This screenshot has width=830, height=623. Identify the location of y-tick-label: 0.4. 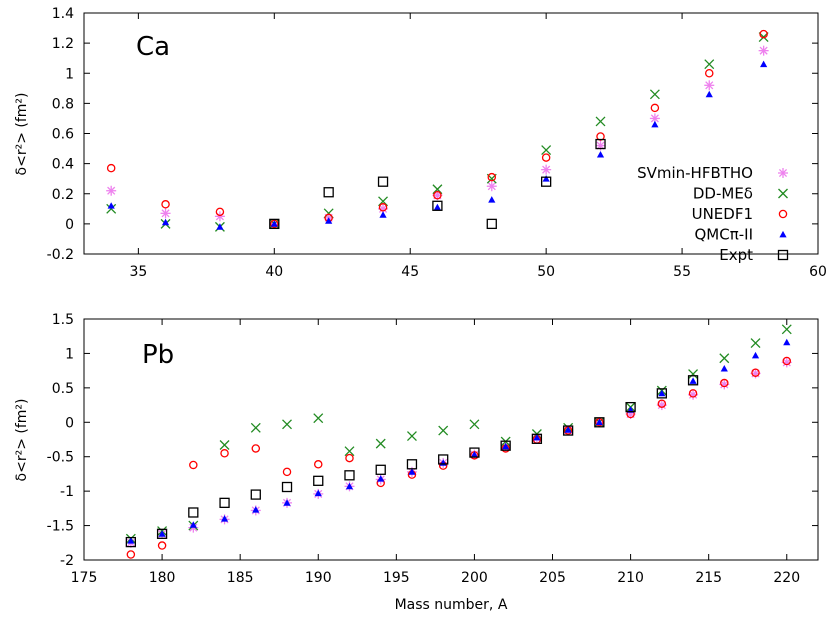
(63, 165).